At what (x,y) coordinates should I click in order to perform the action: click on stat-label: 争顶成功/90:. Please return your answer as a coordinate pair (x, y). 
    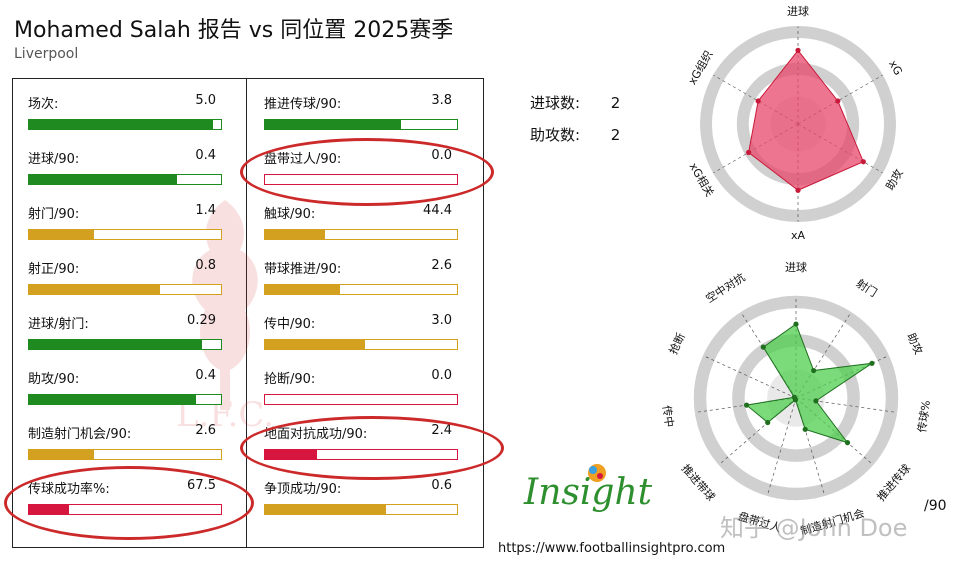
    Looking at the image, I should click on (303, 489).